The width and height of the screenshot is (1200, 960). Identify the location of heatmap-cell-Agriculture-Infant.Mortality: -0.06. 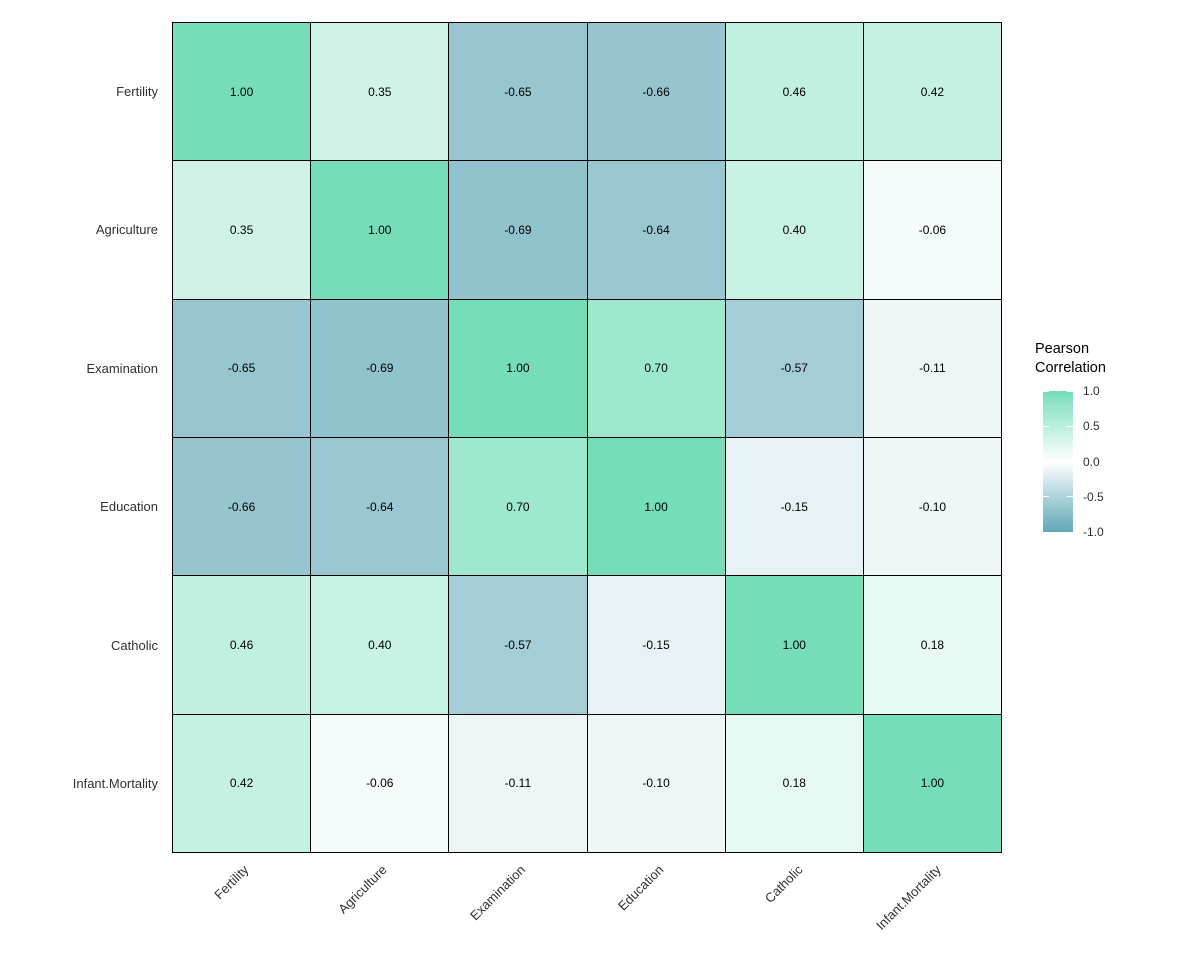
(932, 230).